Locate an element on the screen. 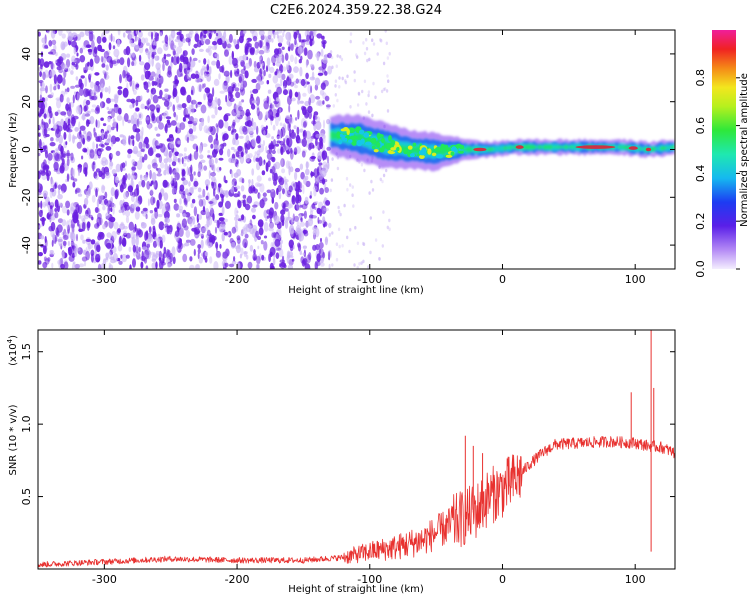 This screenshot has width=750, height=604. ridge-band is located at coordinates (502, 142).